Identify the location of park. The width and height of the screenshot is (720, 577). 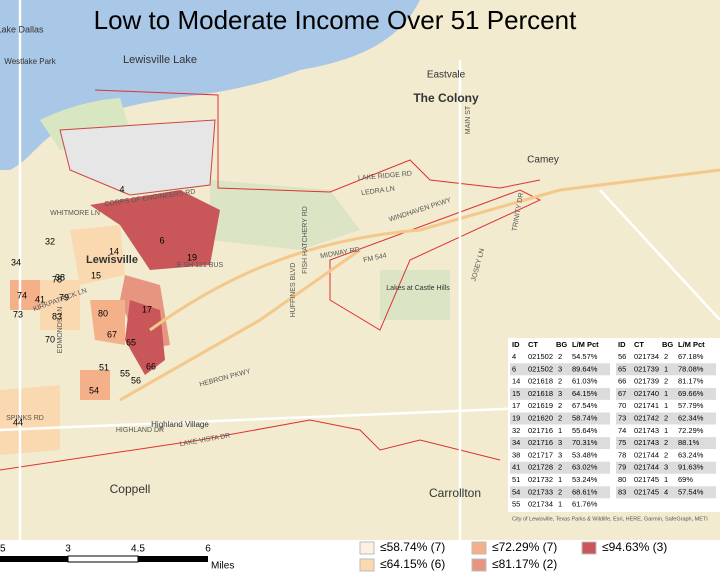
(415, 295).